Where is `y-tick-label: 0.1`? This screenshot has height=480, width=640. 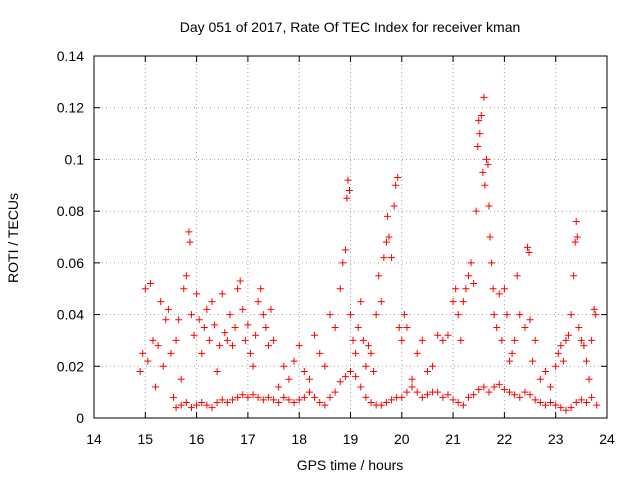
y-tick-label: 0.1 is located at coordinates (75, 159).